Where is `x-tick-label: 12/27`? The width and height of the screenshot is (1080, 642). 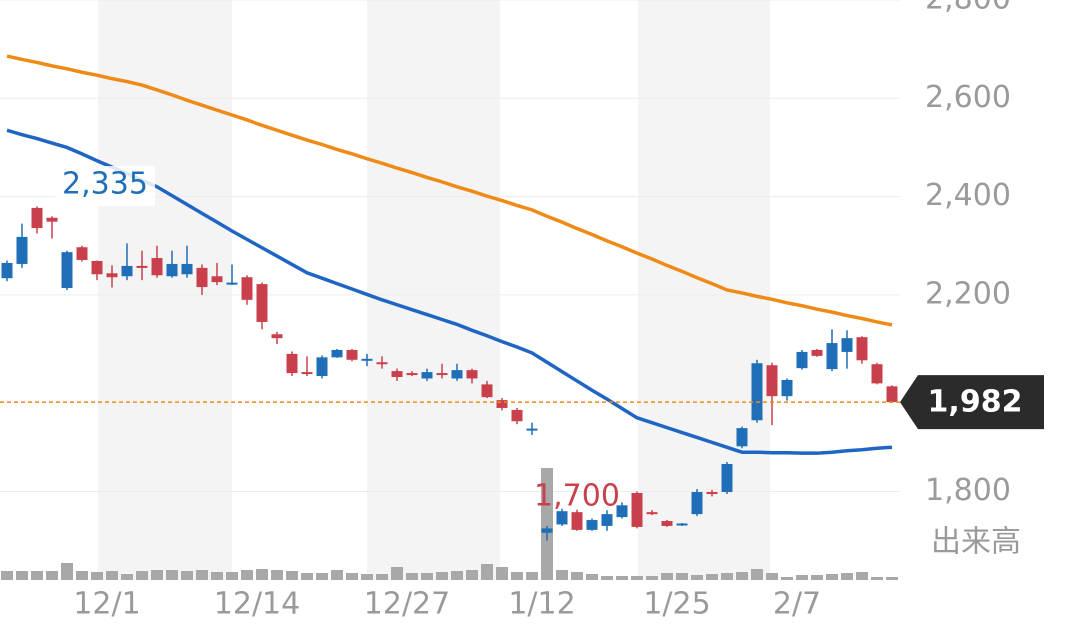
x-tick-label: 12/27 is located at coordinates (407, 604).